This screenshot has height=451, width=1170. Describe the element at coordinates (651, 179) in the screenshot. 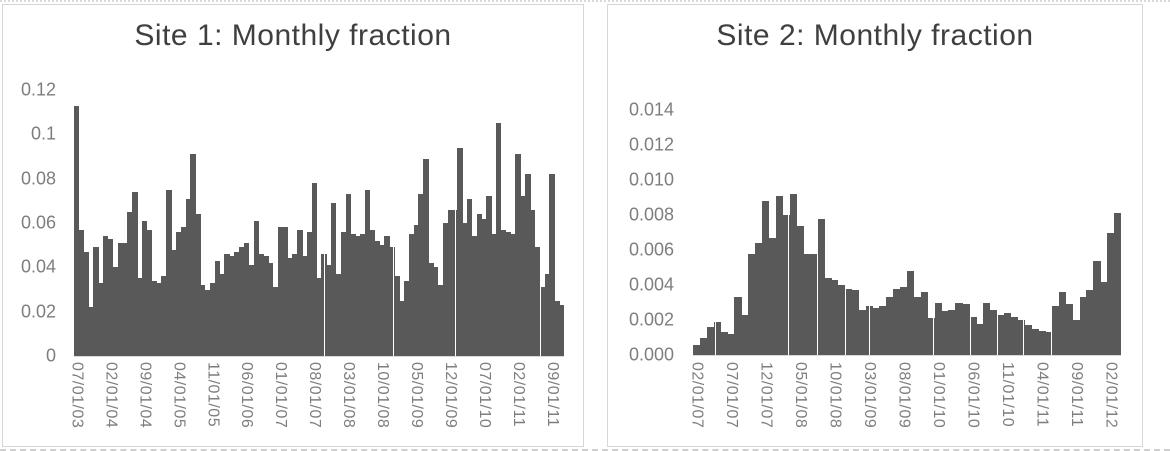

I see `y-axis-tick-label: 0.010` at that location.